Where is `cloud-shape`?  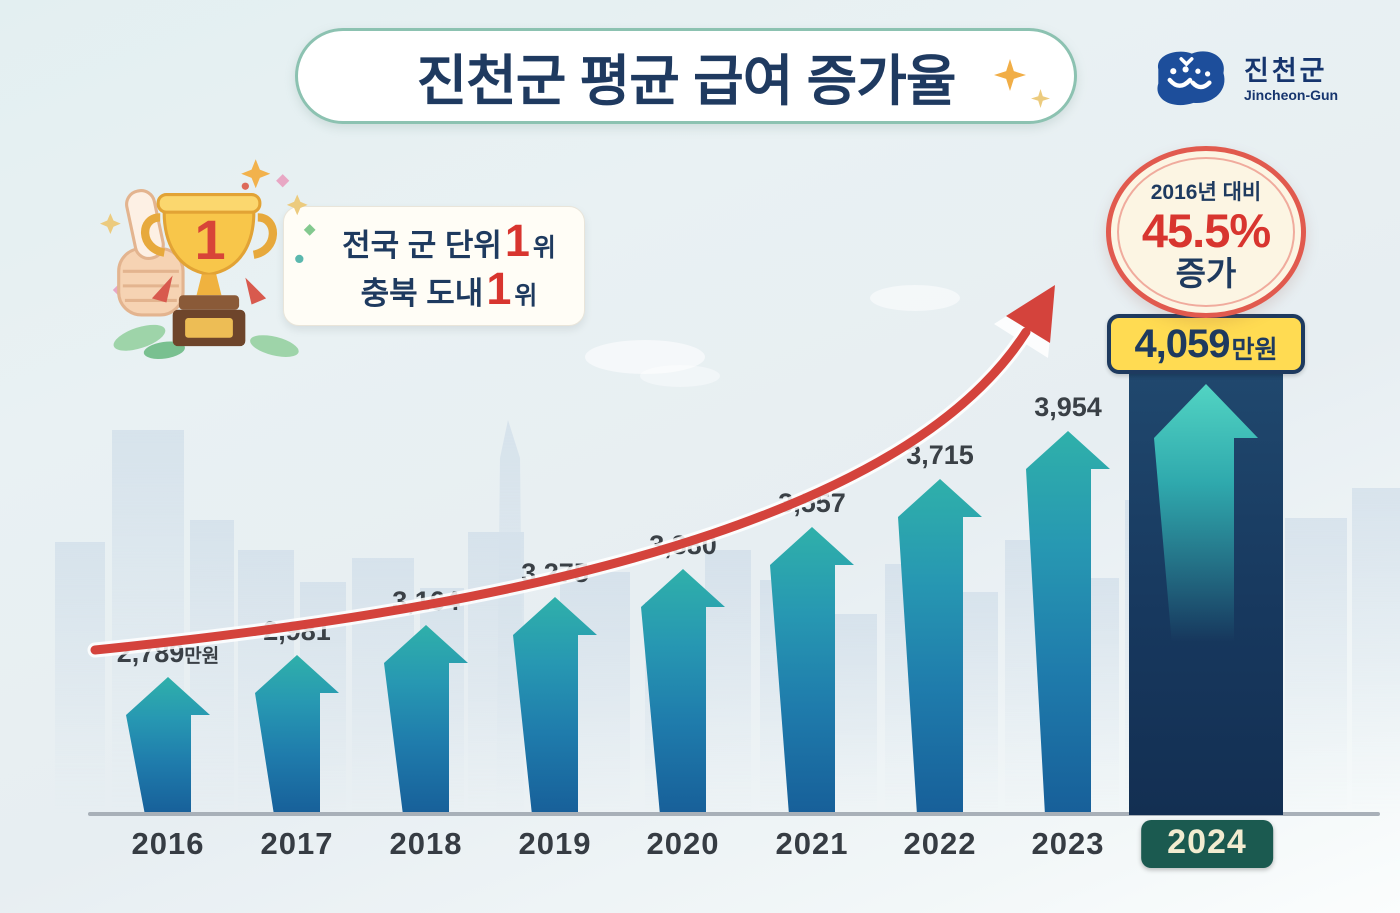 cloud-shape is located at coordinates (915, 298).